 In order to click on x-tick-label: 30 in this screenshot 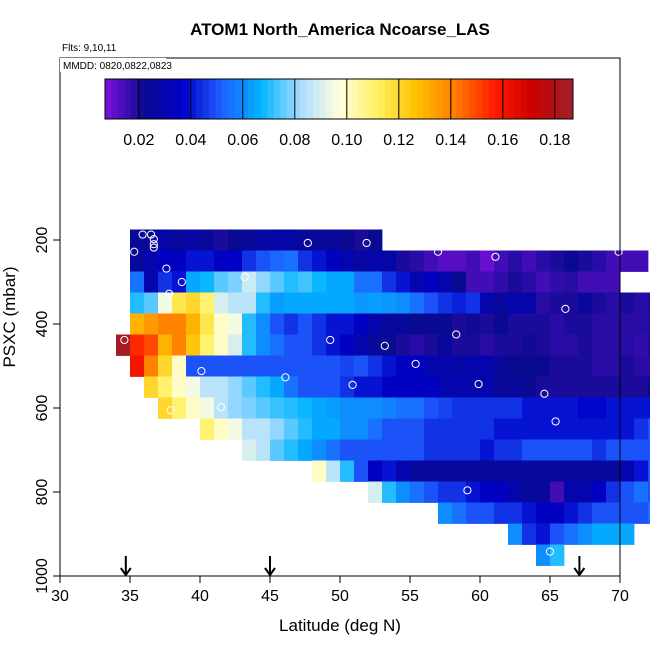, I will do `click(60, 596)`.